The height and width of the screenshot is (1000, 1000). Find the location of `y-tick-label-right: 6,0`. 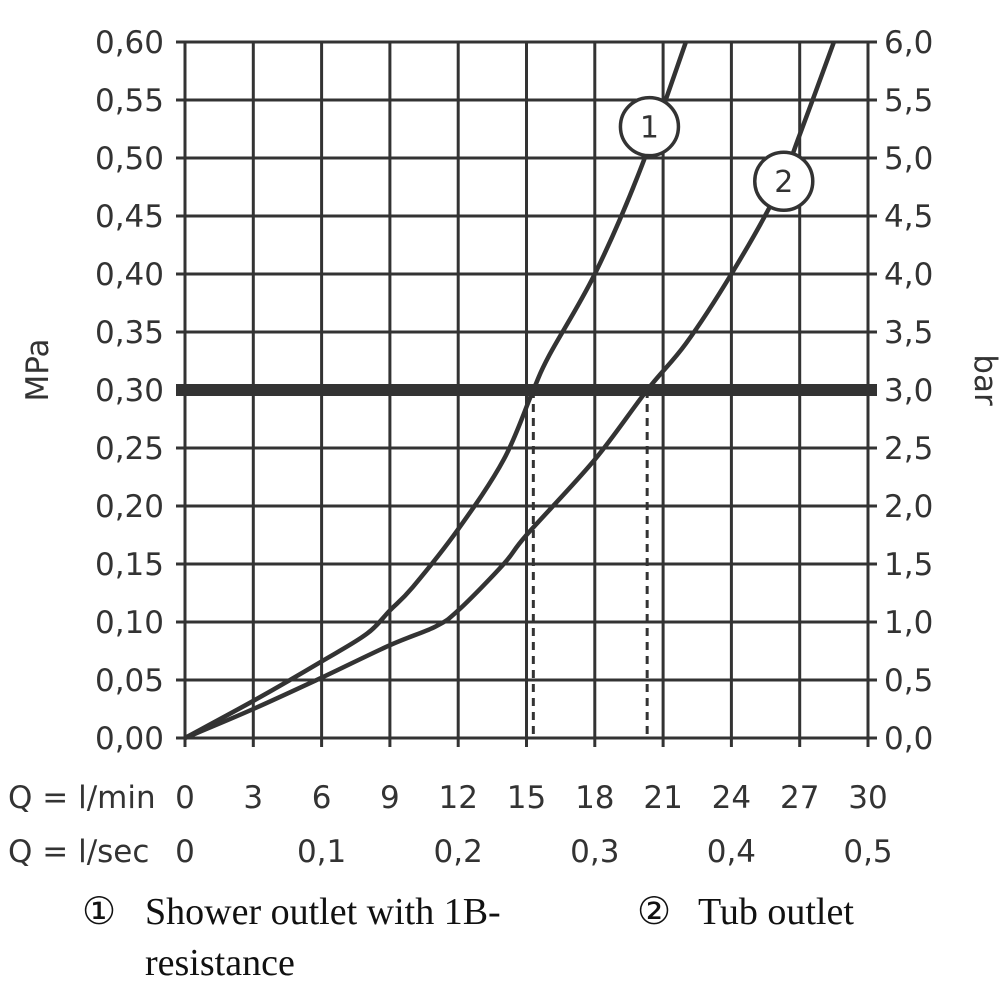

y-tick-label-right: 6,0 is located at coordinates (908, 43).